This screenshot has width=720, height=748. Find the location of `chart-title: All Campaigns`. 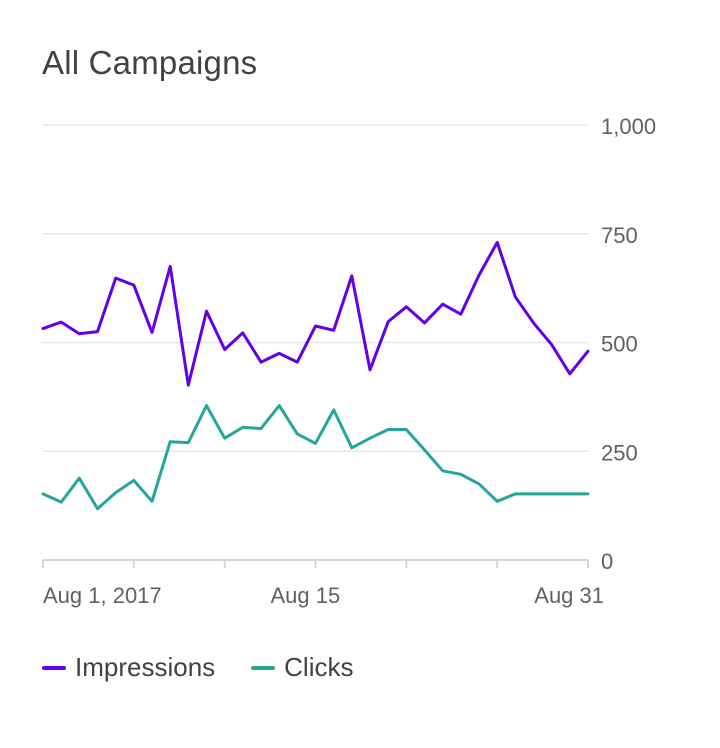

chart-title: All Campaigns is located at coordinates (150, 62).